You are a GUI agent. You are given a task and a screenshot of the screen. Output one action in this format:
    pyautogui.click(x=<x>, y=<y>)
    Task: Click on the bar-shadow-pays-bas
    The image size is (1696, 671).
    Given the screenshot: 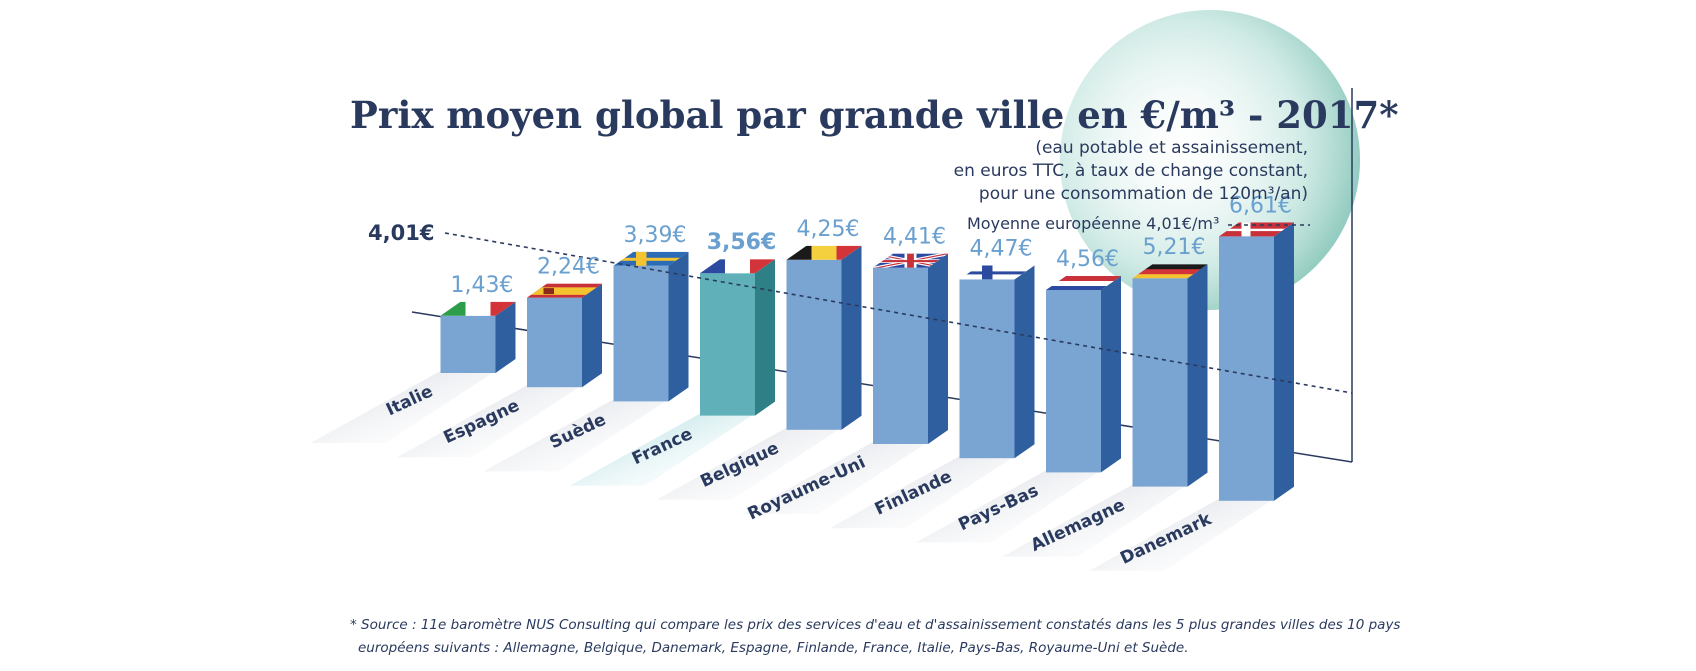 What is the action you would take?
    pyautogui.click(x=1008, y=506)
    